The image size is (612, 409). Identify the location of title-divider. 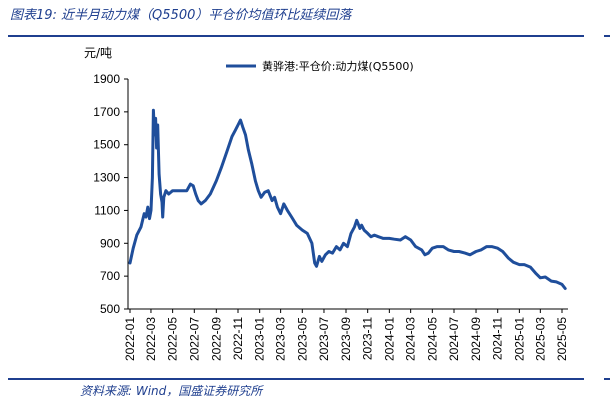
(296, 36).